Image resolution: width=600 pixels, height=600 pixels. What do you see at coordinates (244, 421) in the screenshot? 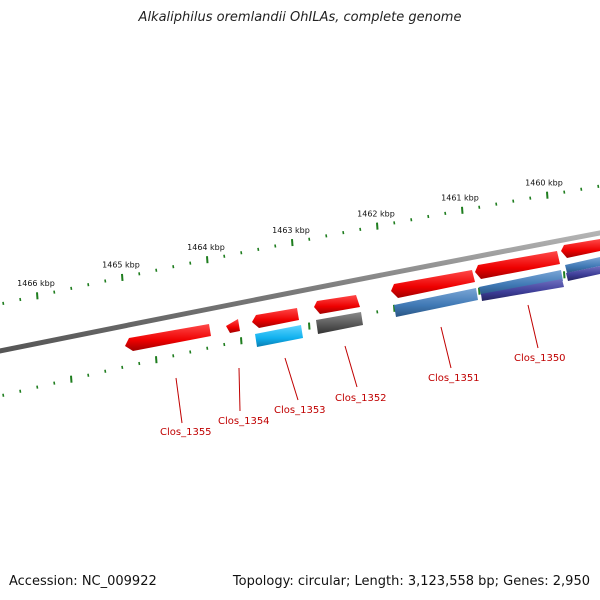
I see `gene-label-clos-1354: Clos_1354` at bounding box center [244, 421].